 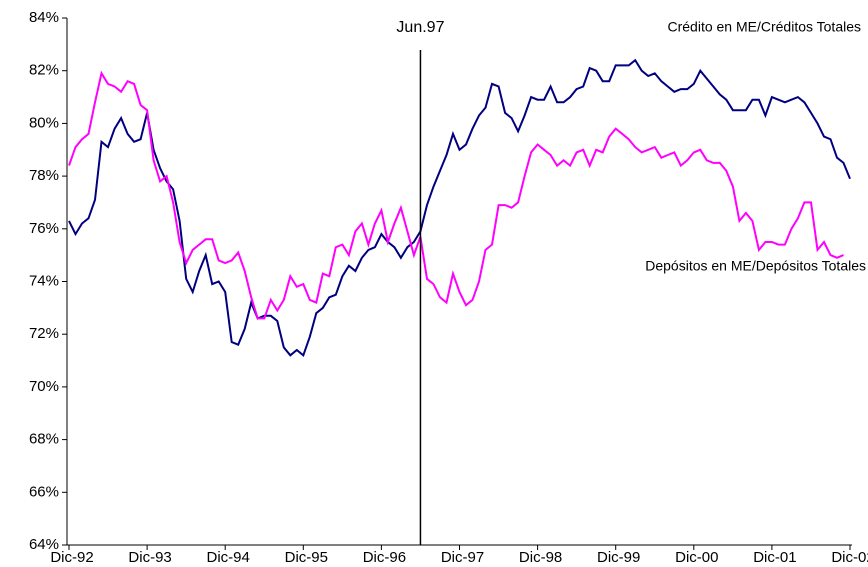 What do you see at coordinates (44, 17) in the screenshot?
I see `y-tick-label: 84%` at bounding box center [44, 17].